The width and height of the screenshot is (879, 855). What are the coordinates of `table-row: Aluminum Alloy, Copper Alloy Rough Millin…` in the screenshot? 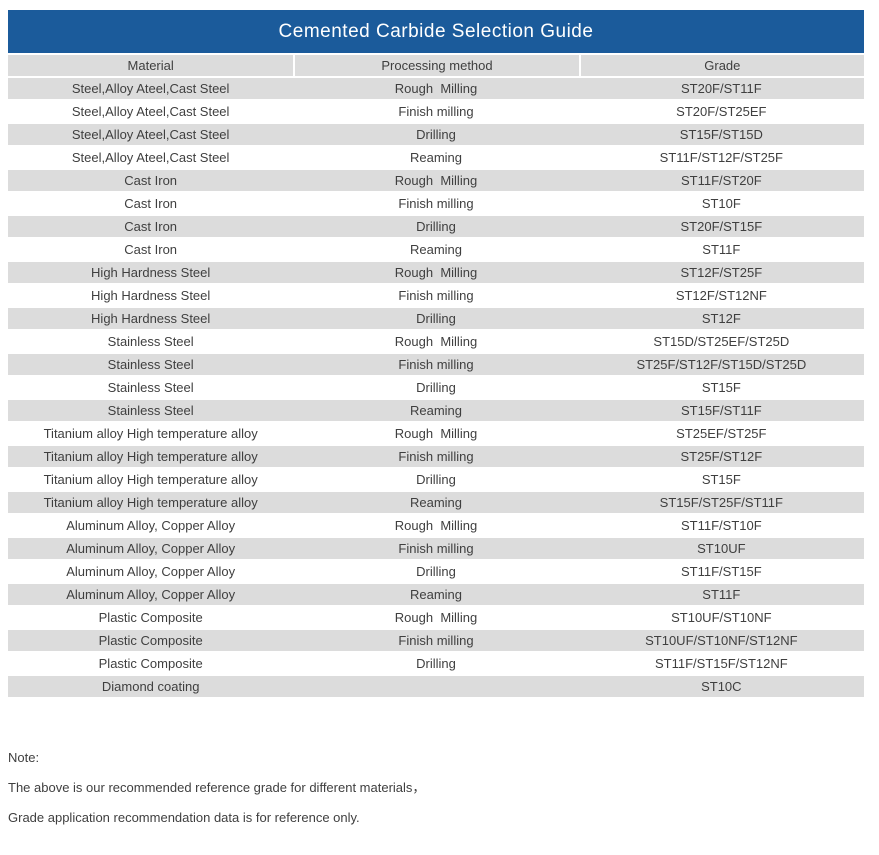 It's located at (436, 525).